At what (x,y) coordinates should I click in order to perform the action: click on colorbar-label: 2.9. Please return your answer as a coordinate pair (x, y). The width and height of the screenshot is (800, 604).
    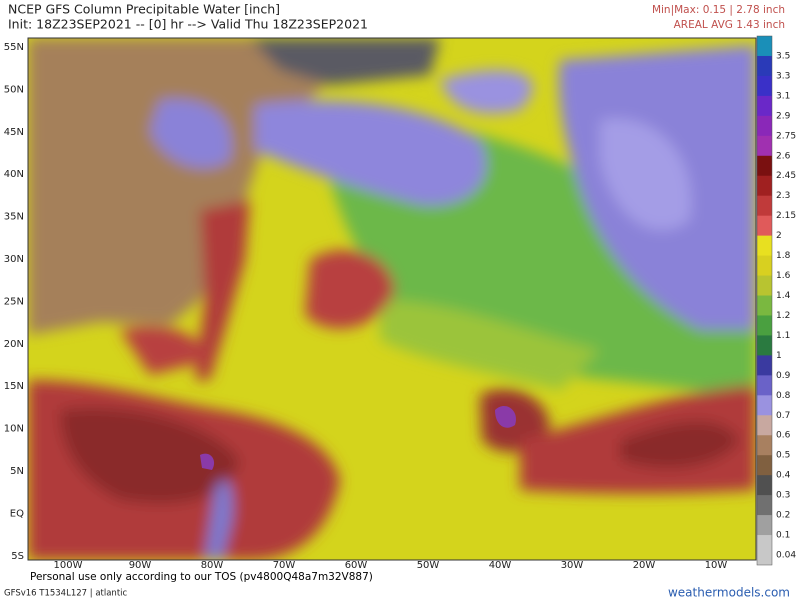
    Looking at the image, I should click on (783, 116).